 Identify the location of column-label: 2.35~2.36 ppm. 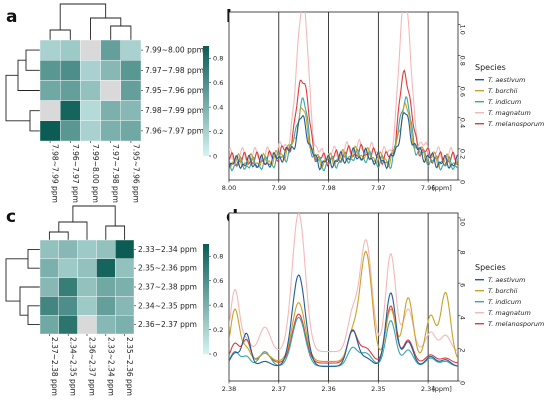
(129, 366).